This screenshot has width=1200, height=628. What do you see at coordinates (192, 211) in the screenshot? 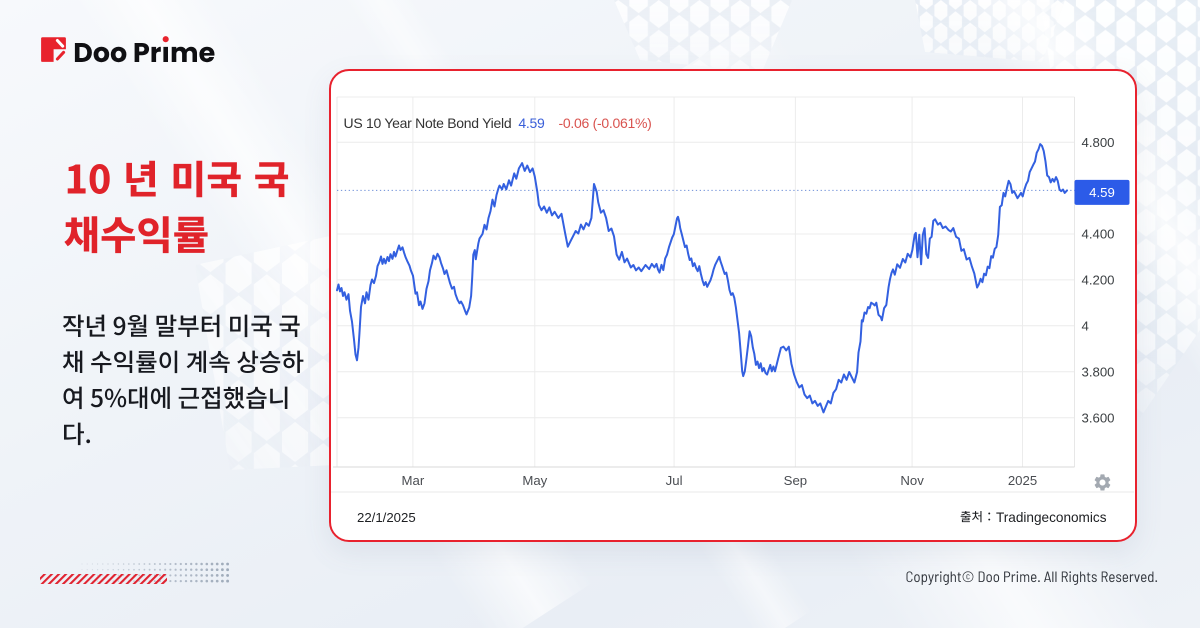
I see `headline: 10 년 미국 국 채수익률` at bounding box center [192, 211].